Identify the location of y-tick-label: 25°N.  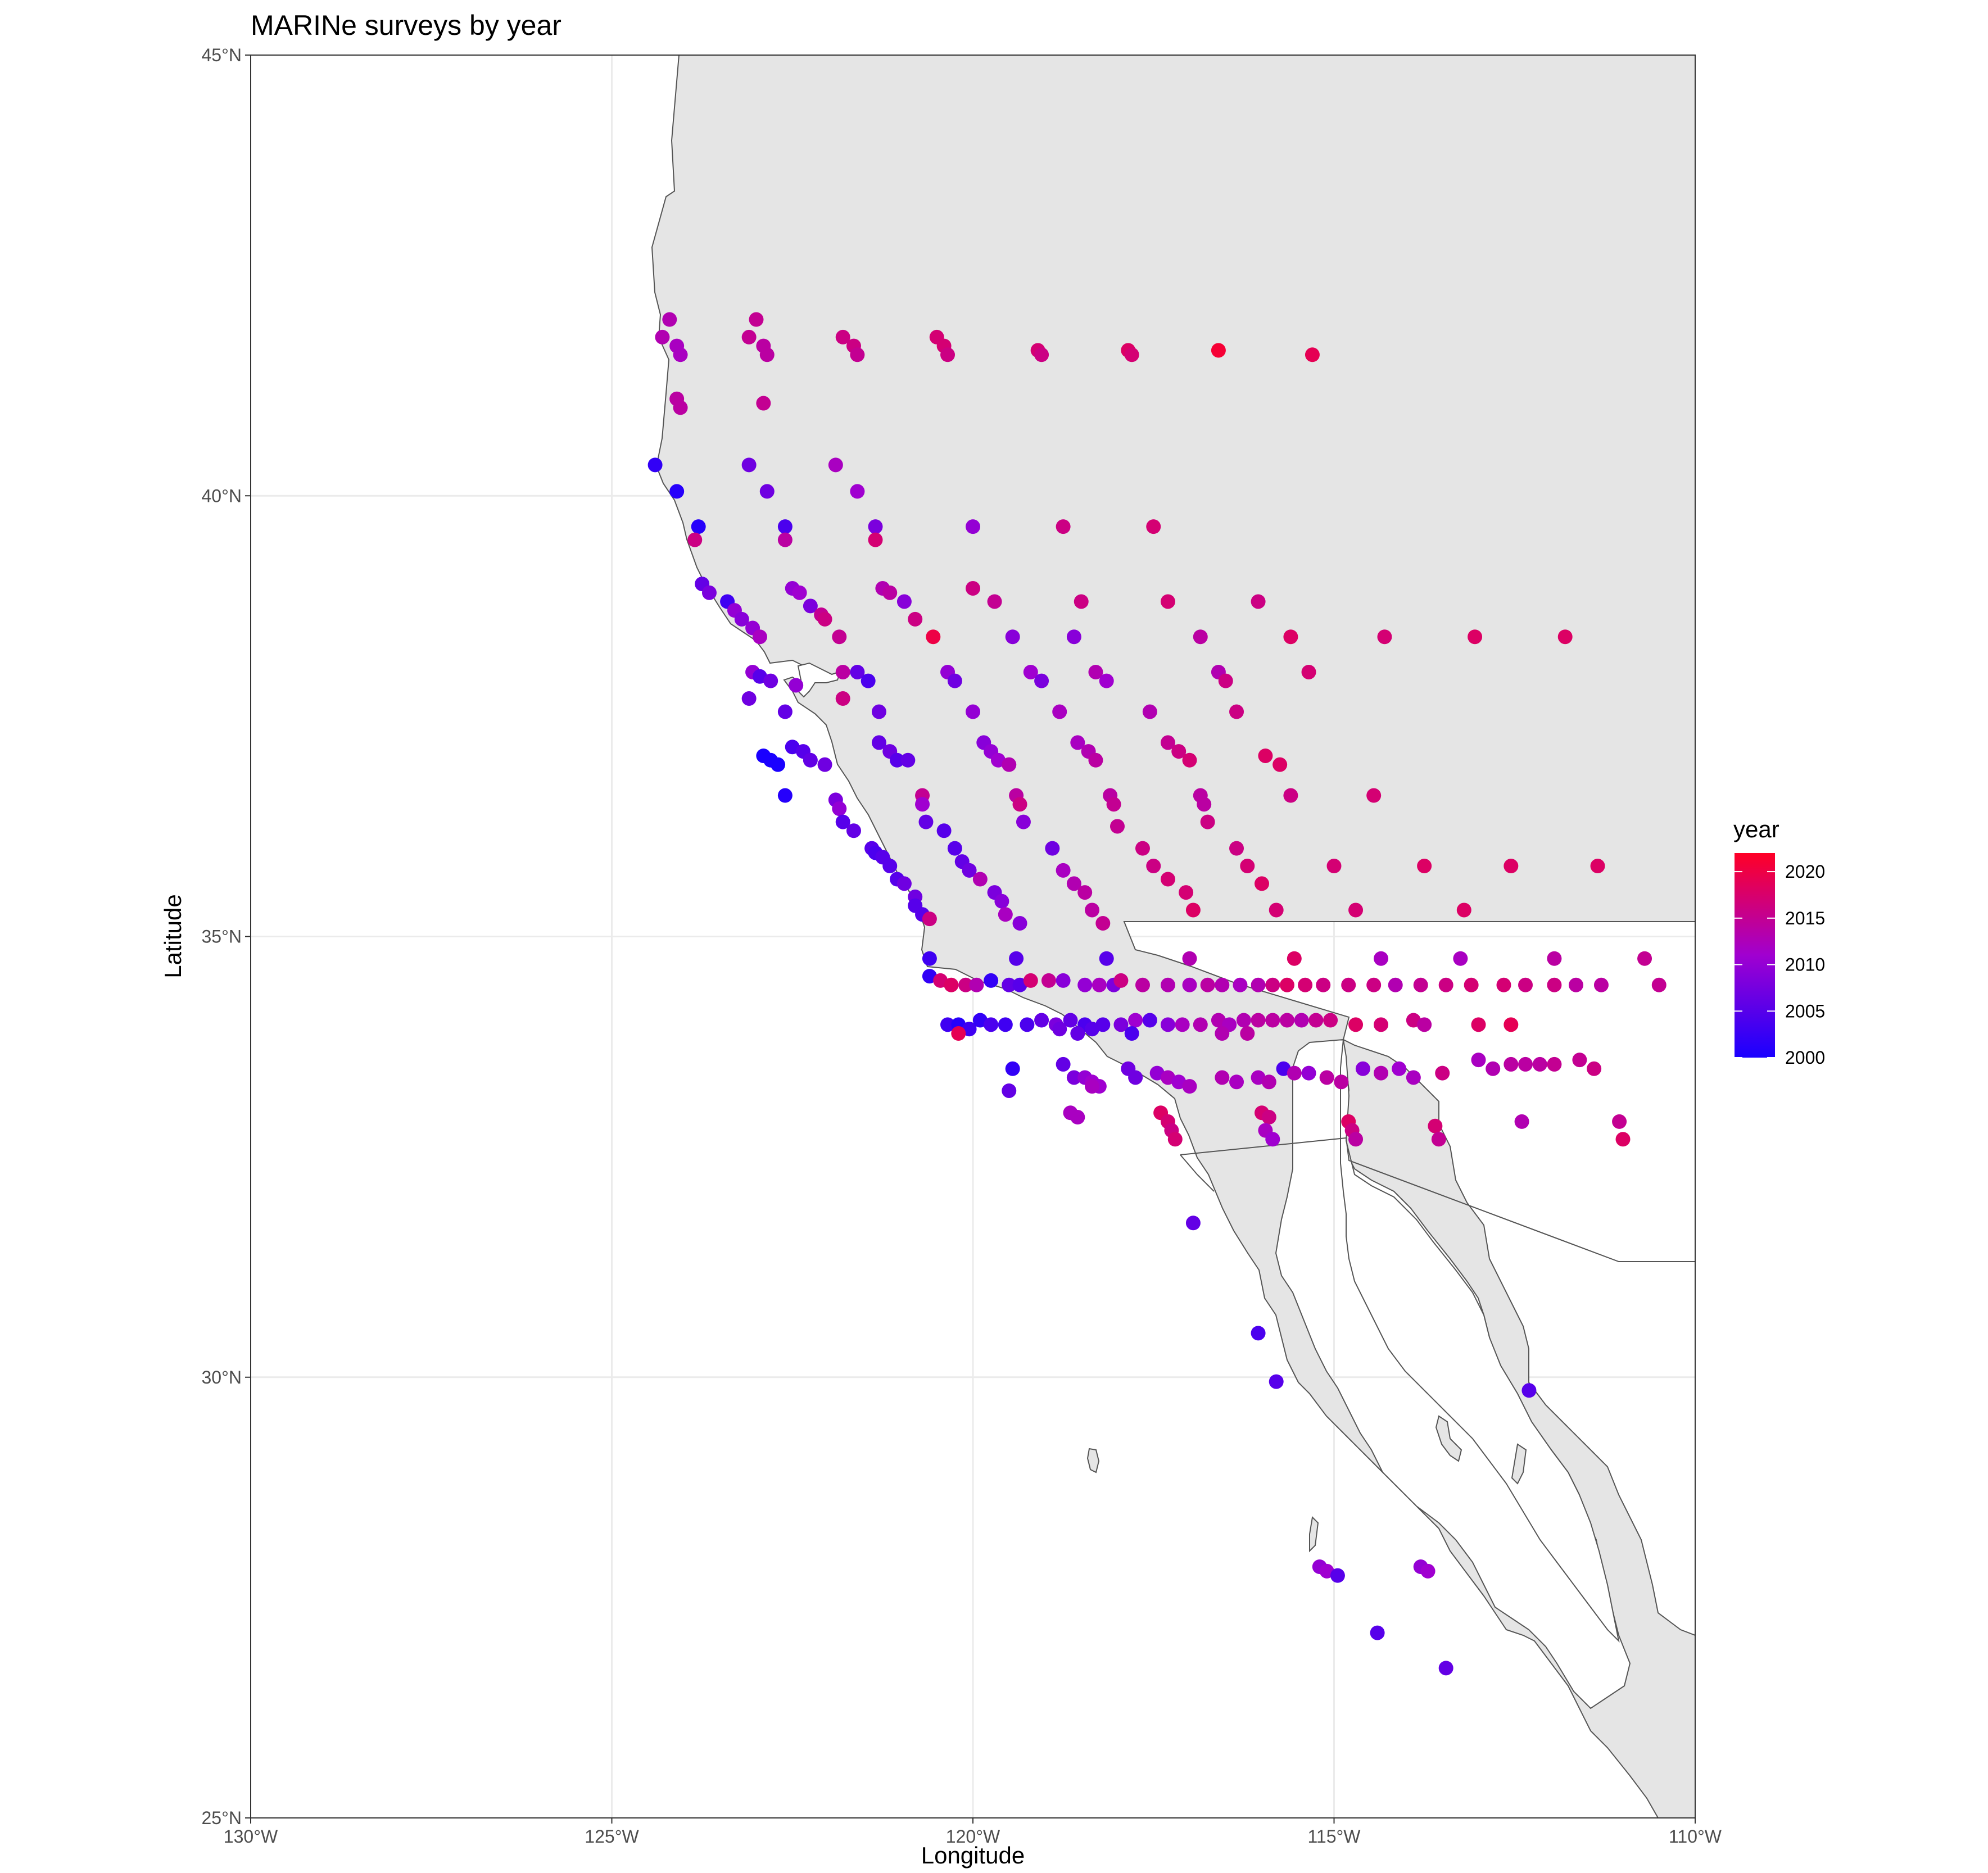
(222, 1818).